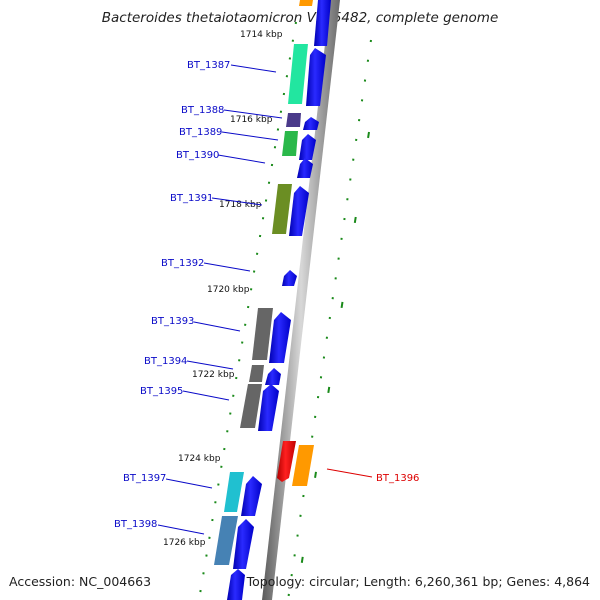 The width and height of the screenshot is (600, 600). Describe the element at coordinates (397, 478) in the screenshot. I see `gene-label-bt-1396: BT_1396` at that location.